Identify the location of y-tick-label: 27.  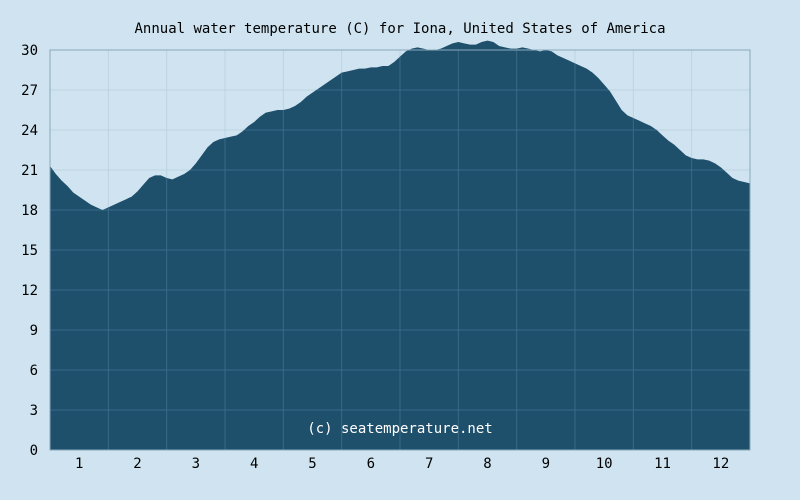
(29, 91).